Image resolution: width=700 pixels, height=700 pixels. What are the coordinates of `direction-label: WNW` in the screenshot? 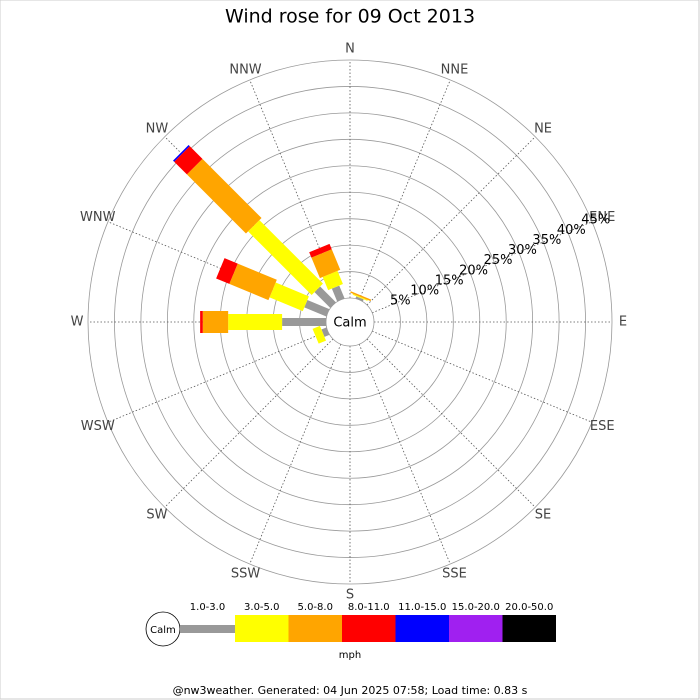 It's located at (98, 217).